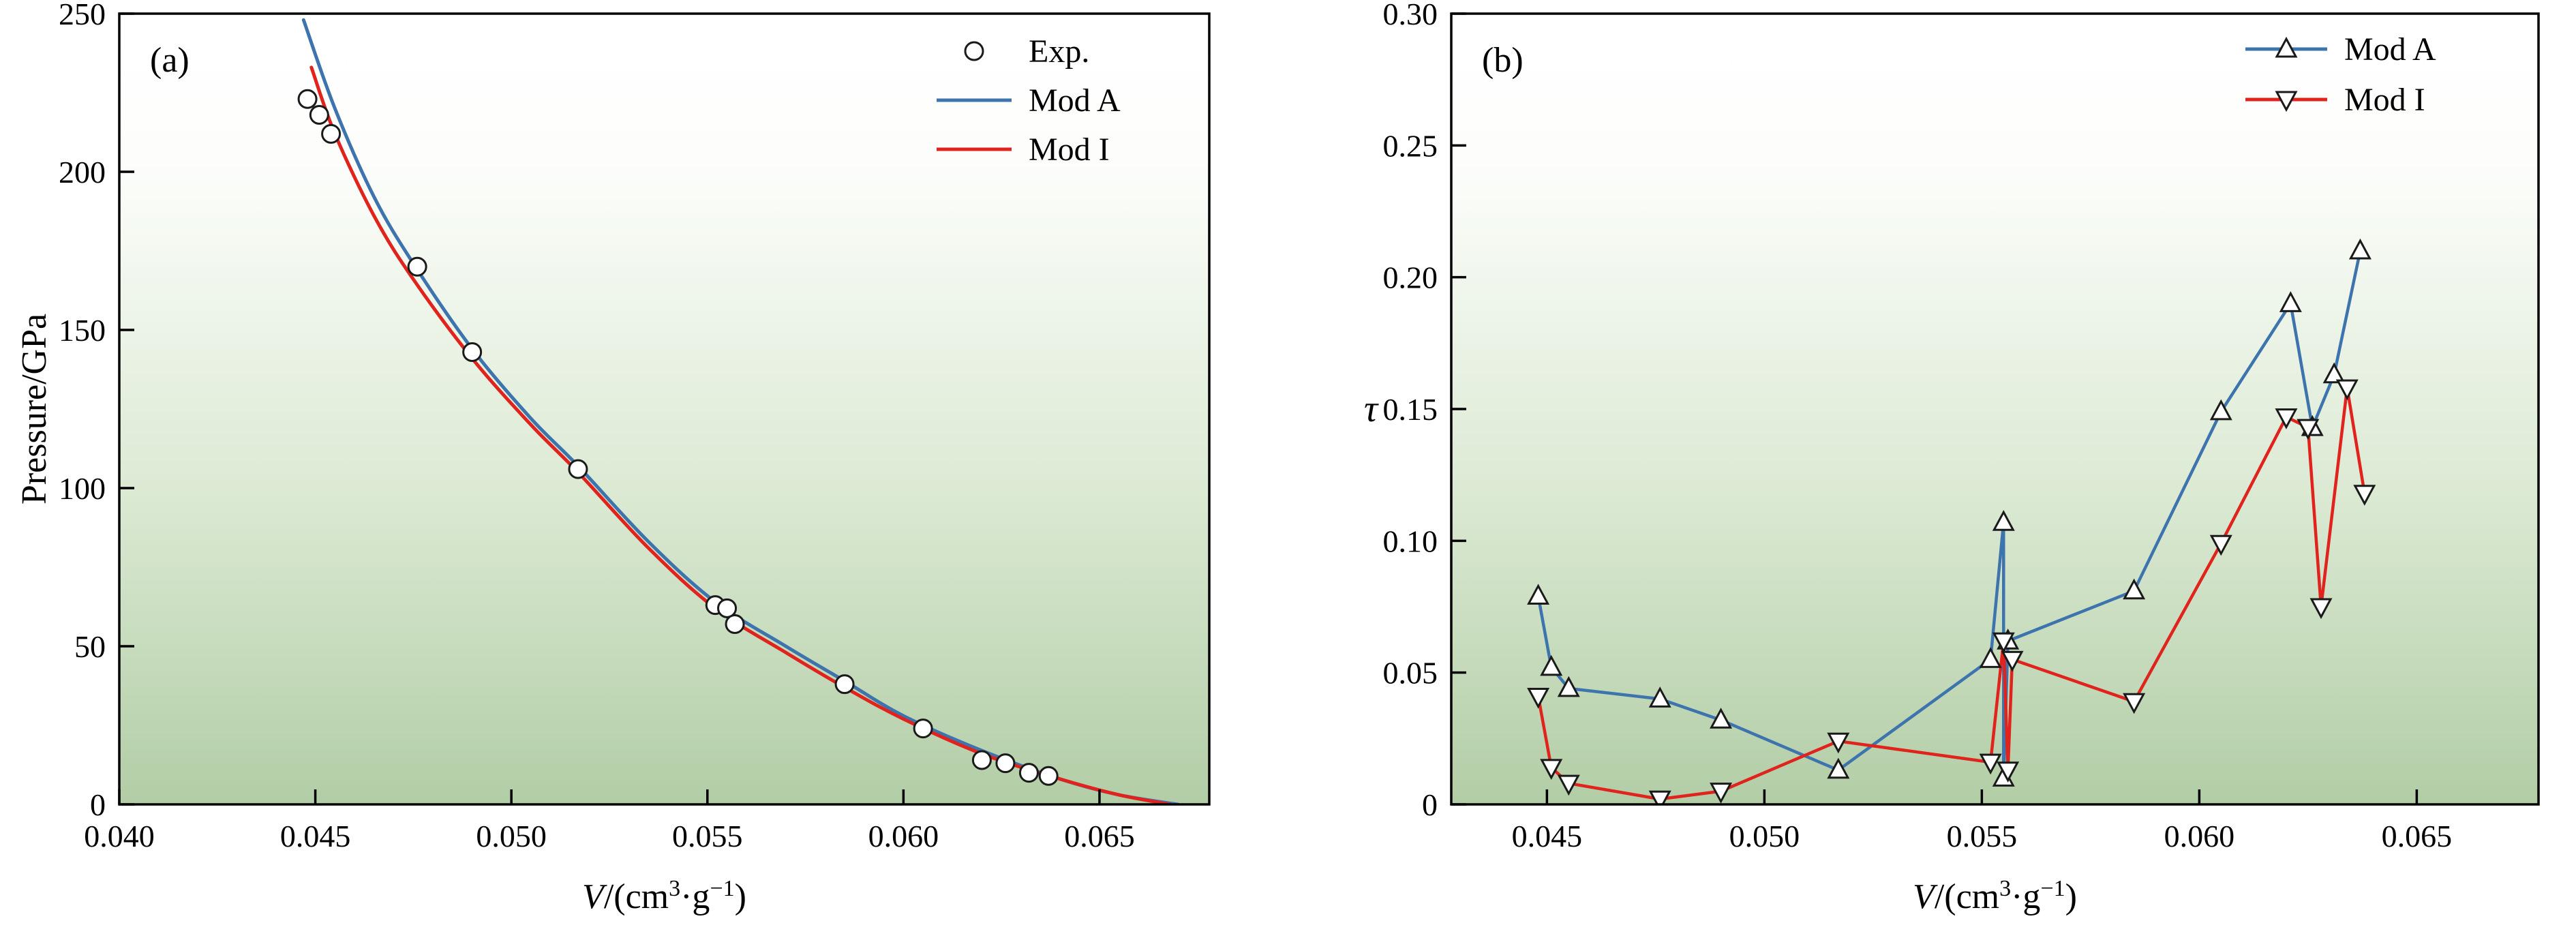 This screenshot has width=2576, height=938. Describe the element at coordinates (82, 489) in the screenshot. I see `y-tick-label: 100` at that location.